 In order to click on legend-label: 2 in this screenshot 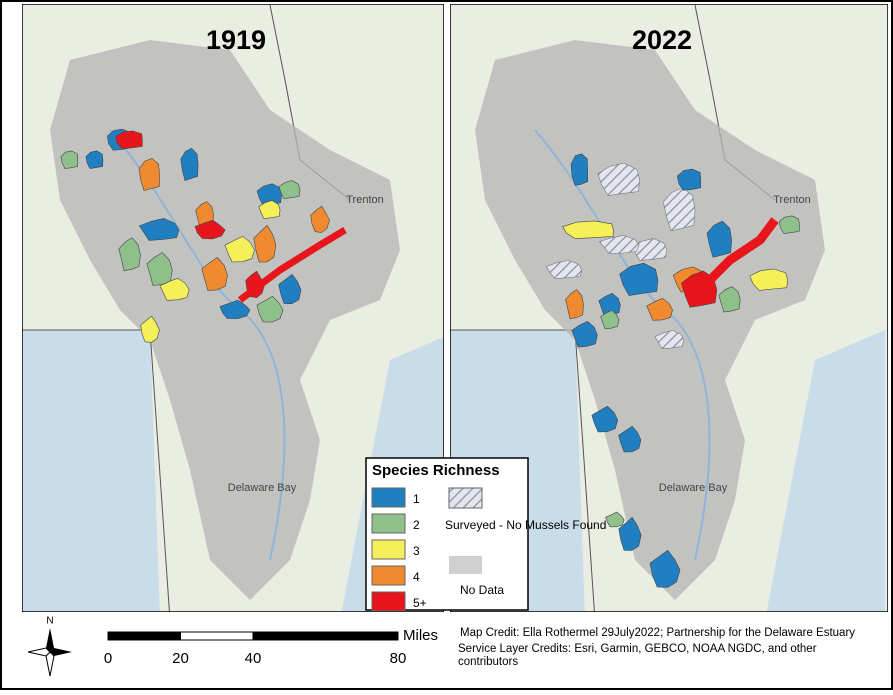, I will do `click(416, 525)`.